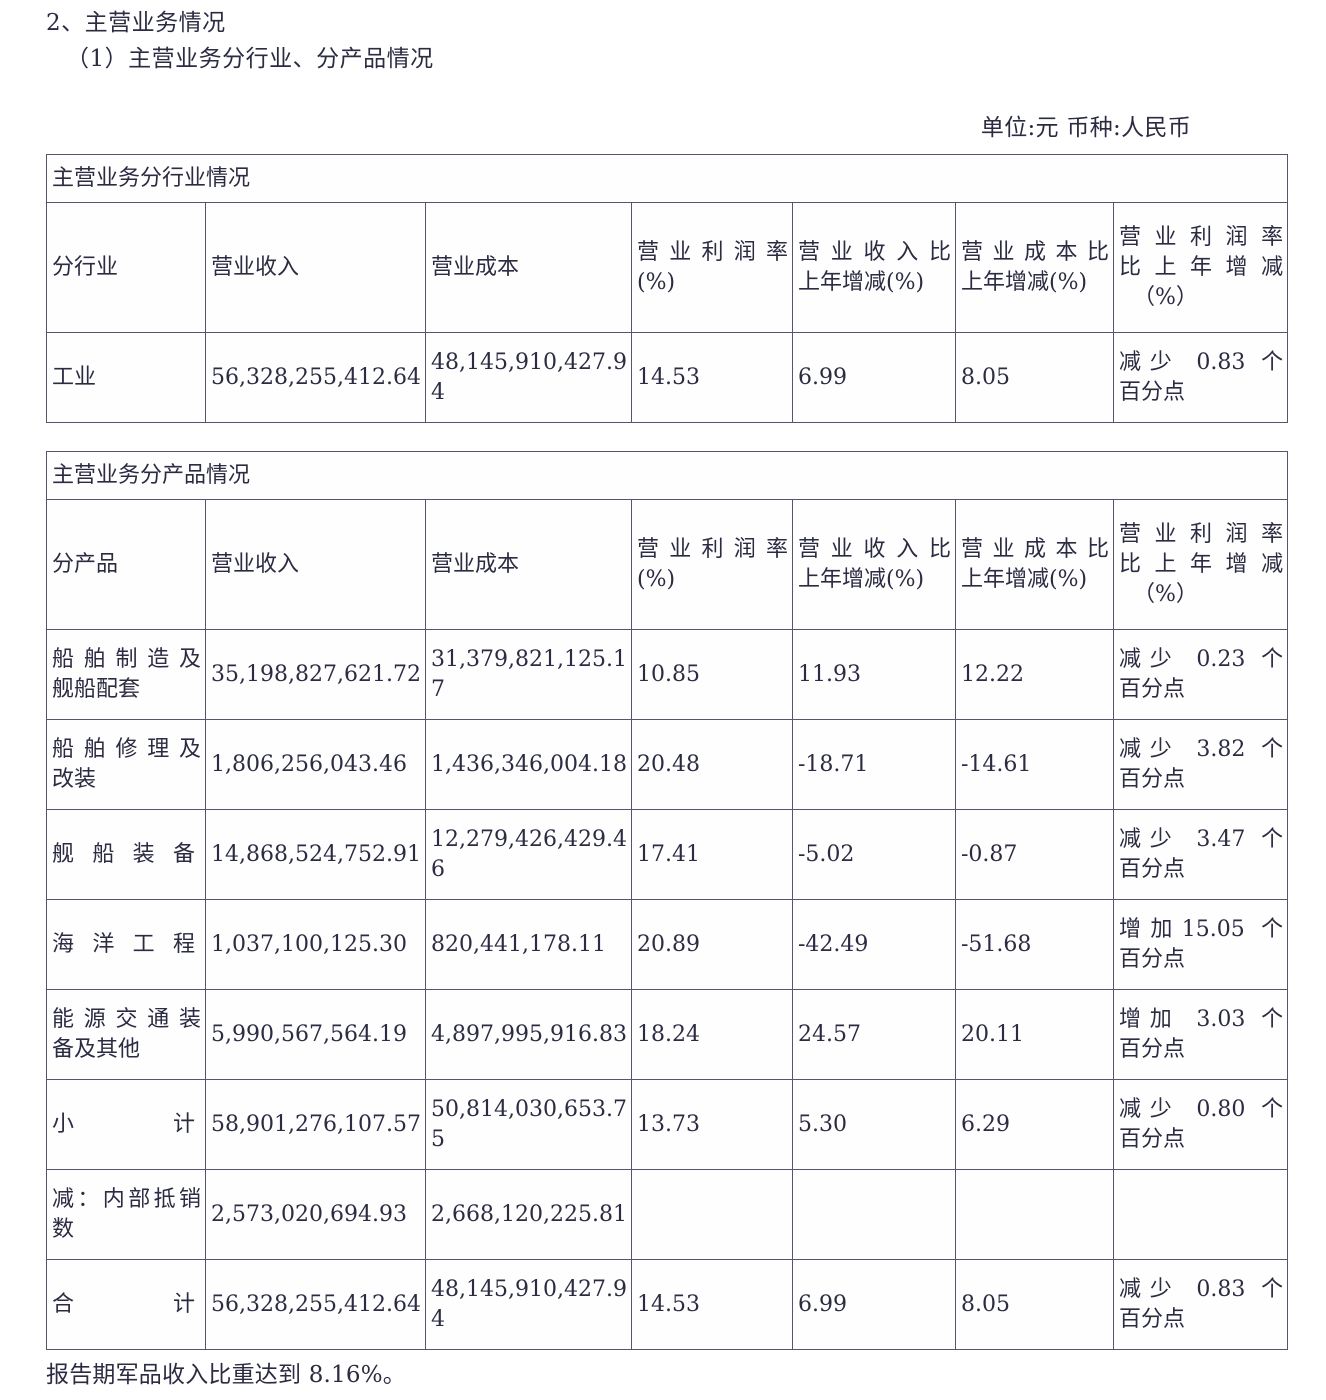 The width and height of the screenshot is (1326, 1400). What do you see at coordinates (315, 1124) in the screenshot?
I see `cell-revenue: 58,901,276,107.57` at bounding box center [315, 1124].